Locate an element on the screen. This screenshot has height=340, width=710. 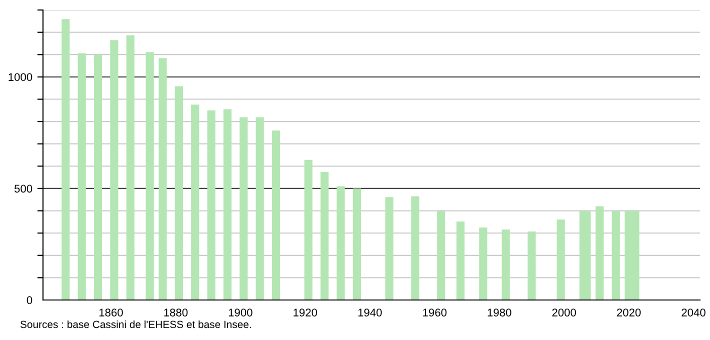
x-tick-label: 1960 is located at coordinates (435, 312).